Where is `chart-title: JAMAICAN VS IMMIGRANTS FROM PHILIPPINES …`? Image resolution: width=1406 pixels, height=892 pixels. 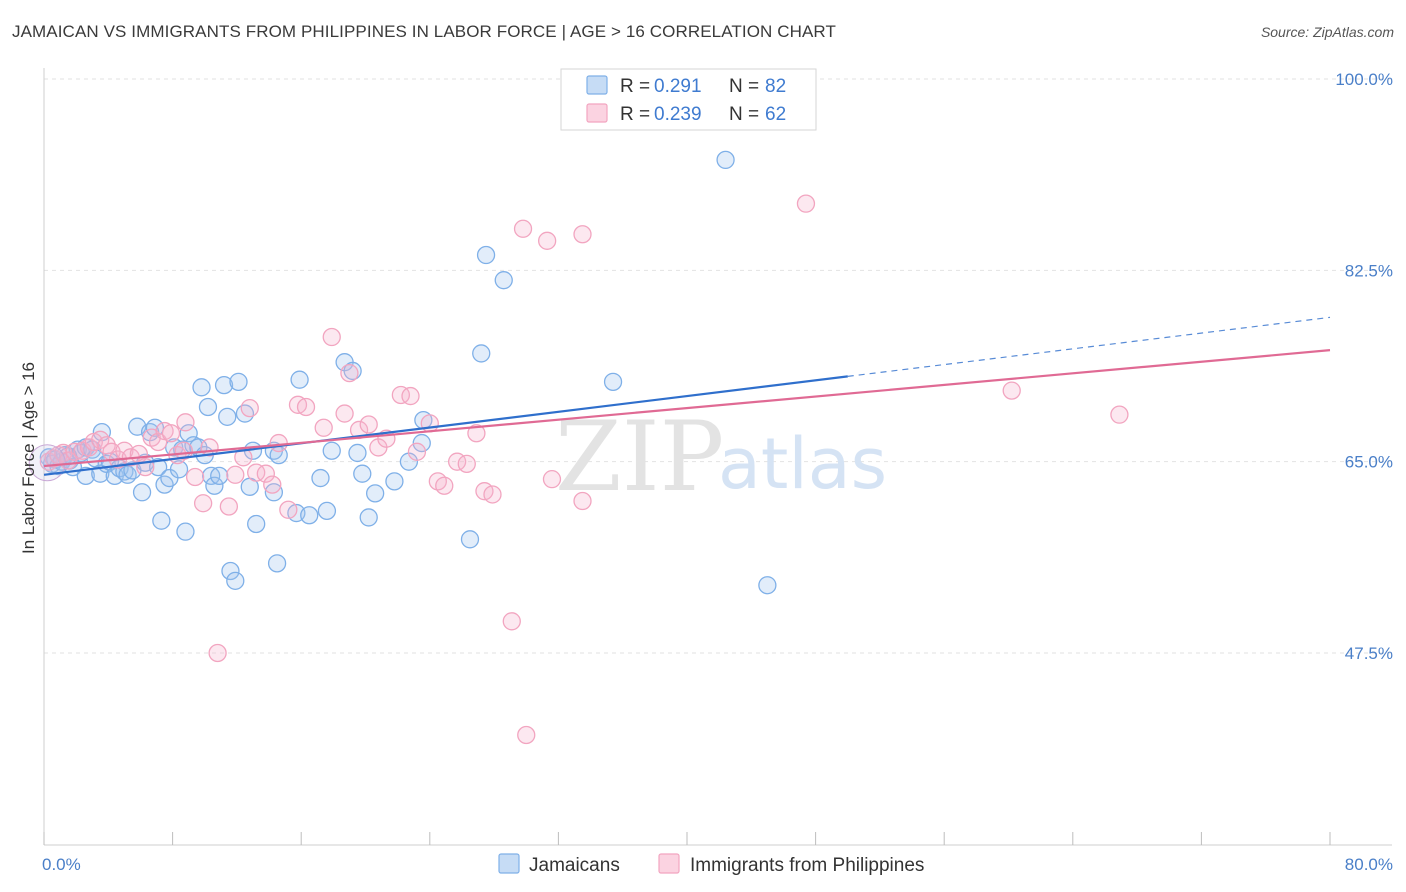
chart-title: JAMAICAN VS IMMIGRANTS FROM PHILIPPINES … is located at coordinates (424, 31).